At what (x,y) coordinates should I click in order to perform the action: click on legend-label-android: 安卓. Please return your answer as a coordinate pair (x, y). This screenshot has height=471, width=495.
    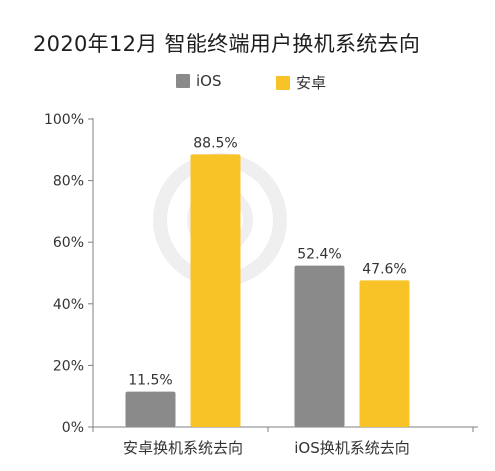
    Looking at the image, I should click on (311, 83).